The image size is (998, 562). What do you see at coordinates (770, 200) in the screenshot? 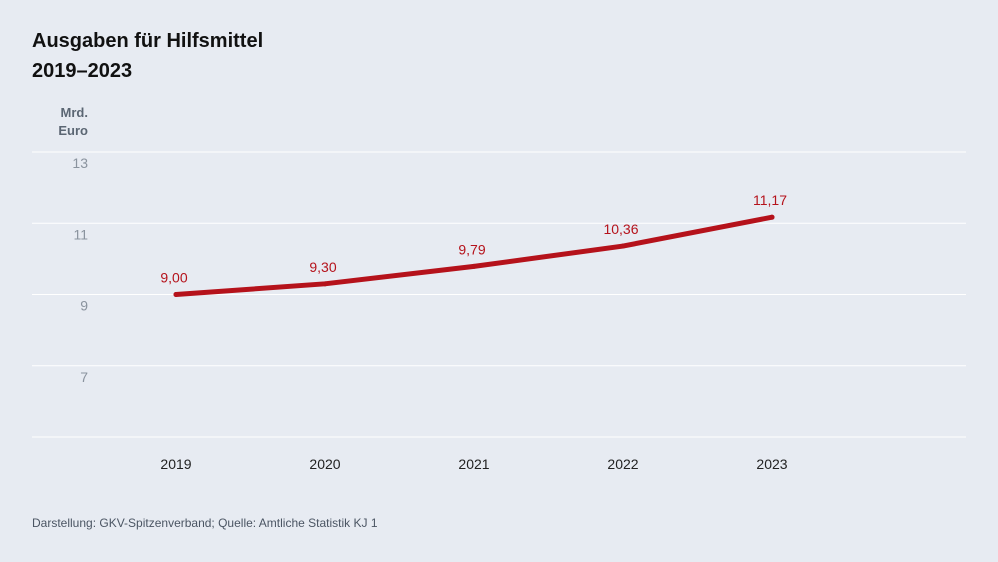
I see `data-label: 11,17` at bounding box center [770, 200].